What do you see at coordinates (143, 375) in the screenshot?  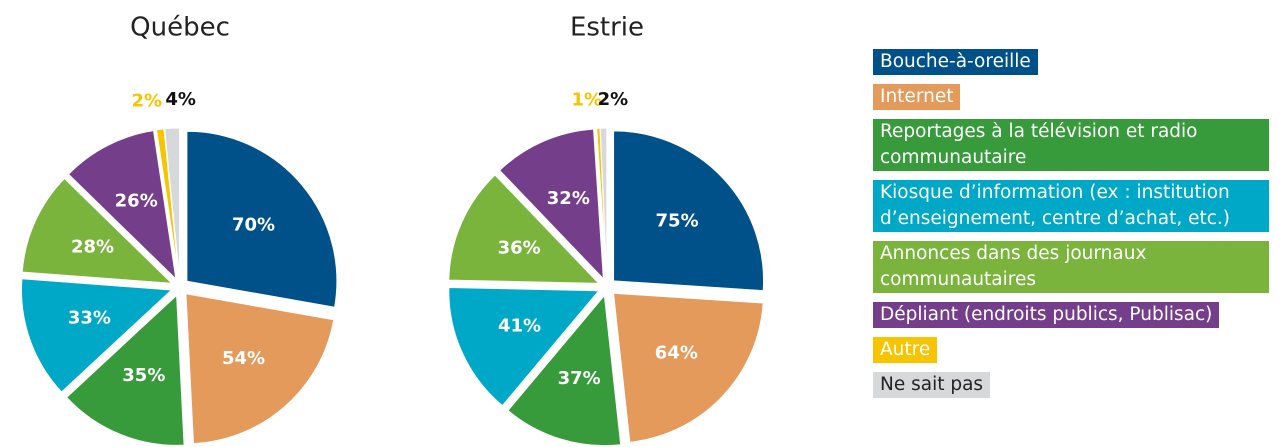 I see `value-label: 35%` at bounding box center [143, 375].